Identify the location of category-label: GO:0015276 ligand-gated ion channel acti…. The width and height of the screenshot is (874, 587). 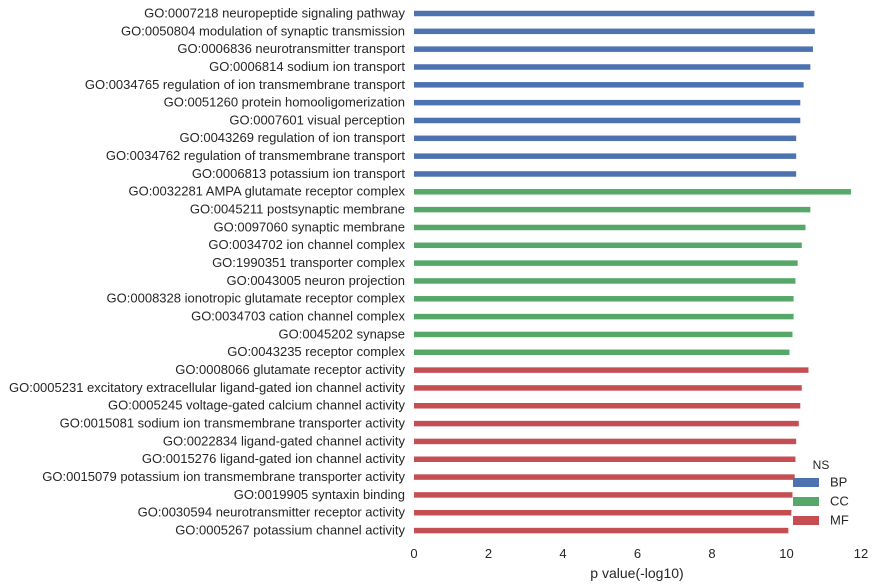
(274, 458).